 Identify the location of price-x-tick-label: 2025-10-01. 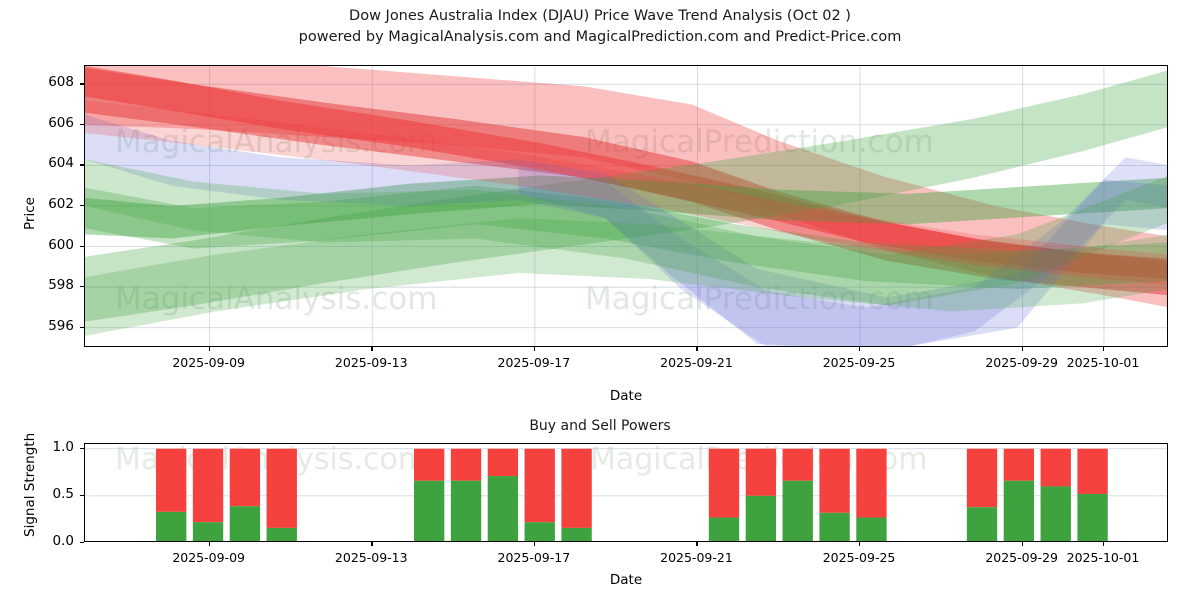
(1103, 362).